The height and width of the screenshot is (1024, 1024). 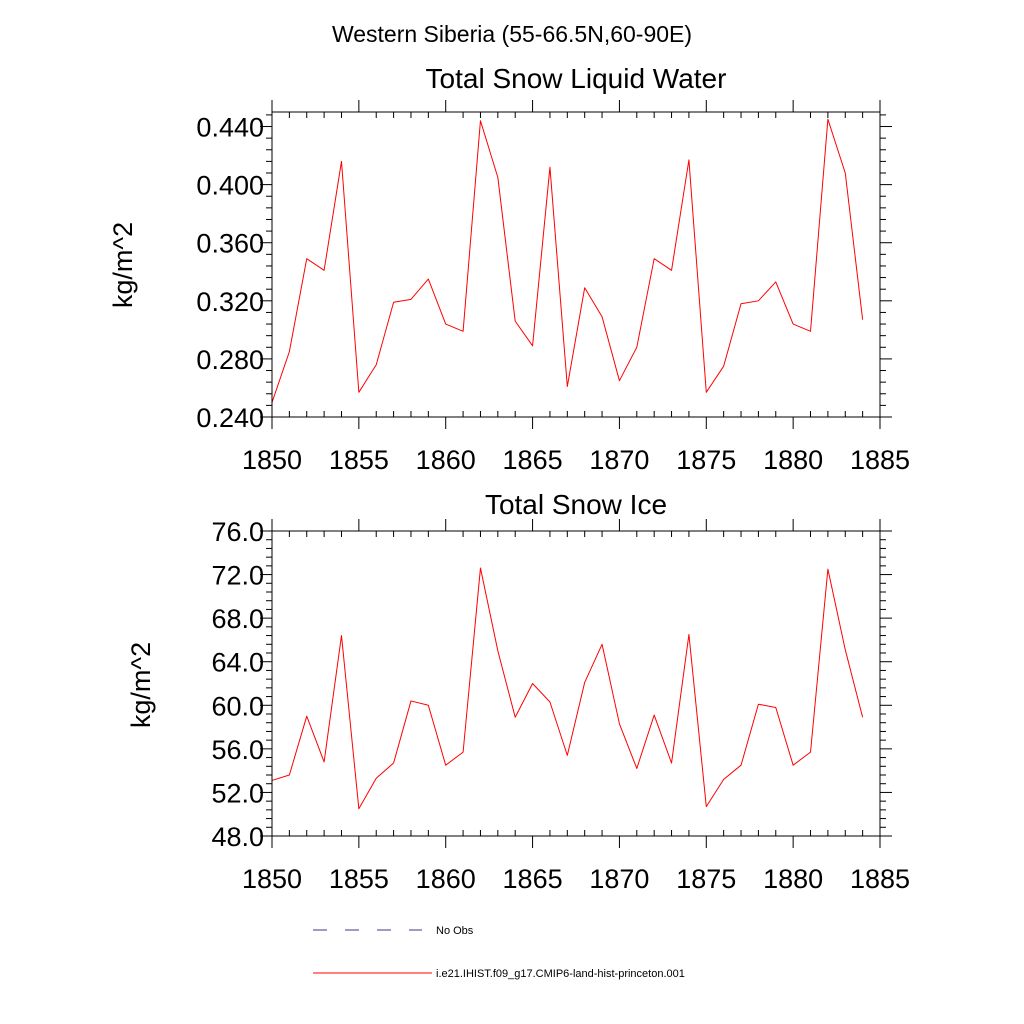 I want to click on y-tick-label: 0.440, so click(x=230, y=128).